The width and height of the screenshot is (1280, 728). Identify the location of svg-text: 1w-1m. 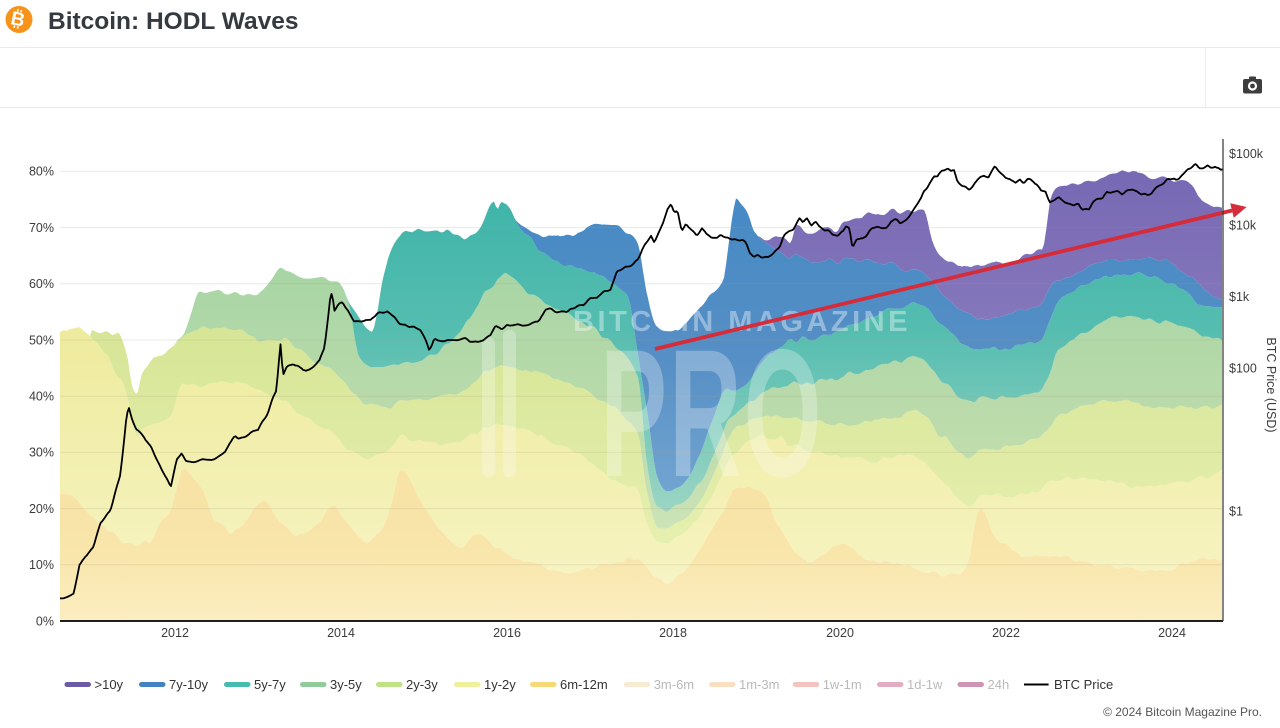
(842, 684).